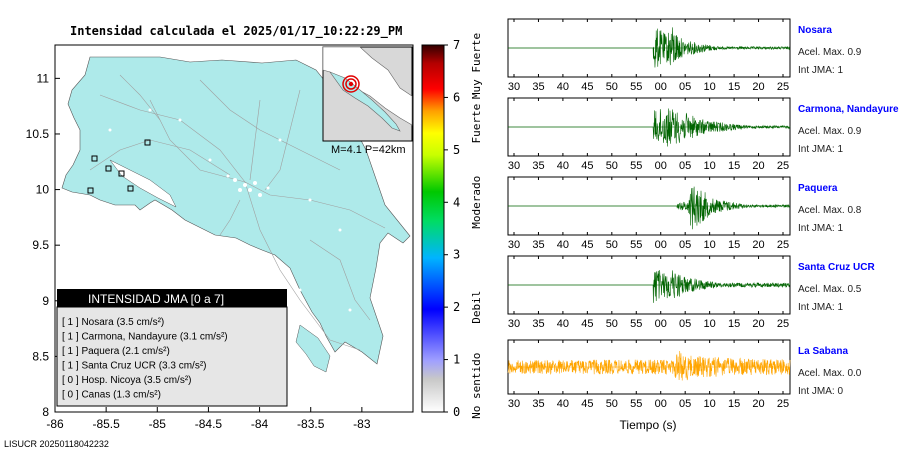  Describe the element at coordinates (476, 386) in the screenshot. I see `colorbar-label: No sentido` at that location.